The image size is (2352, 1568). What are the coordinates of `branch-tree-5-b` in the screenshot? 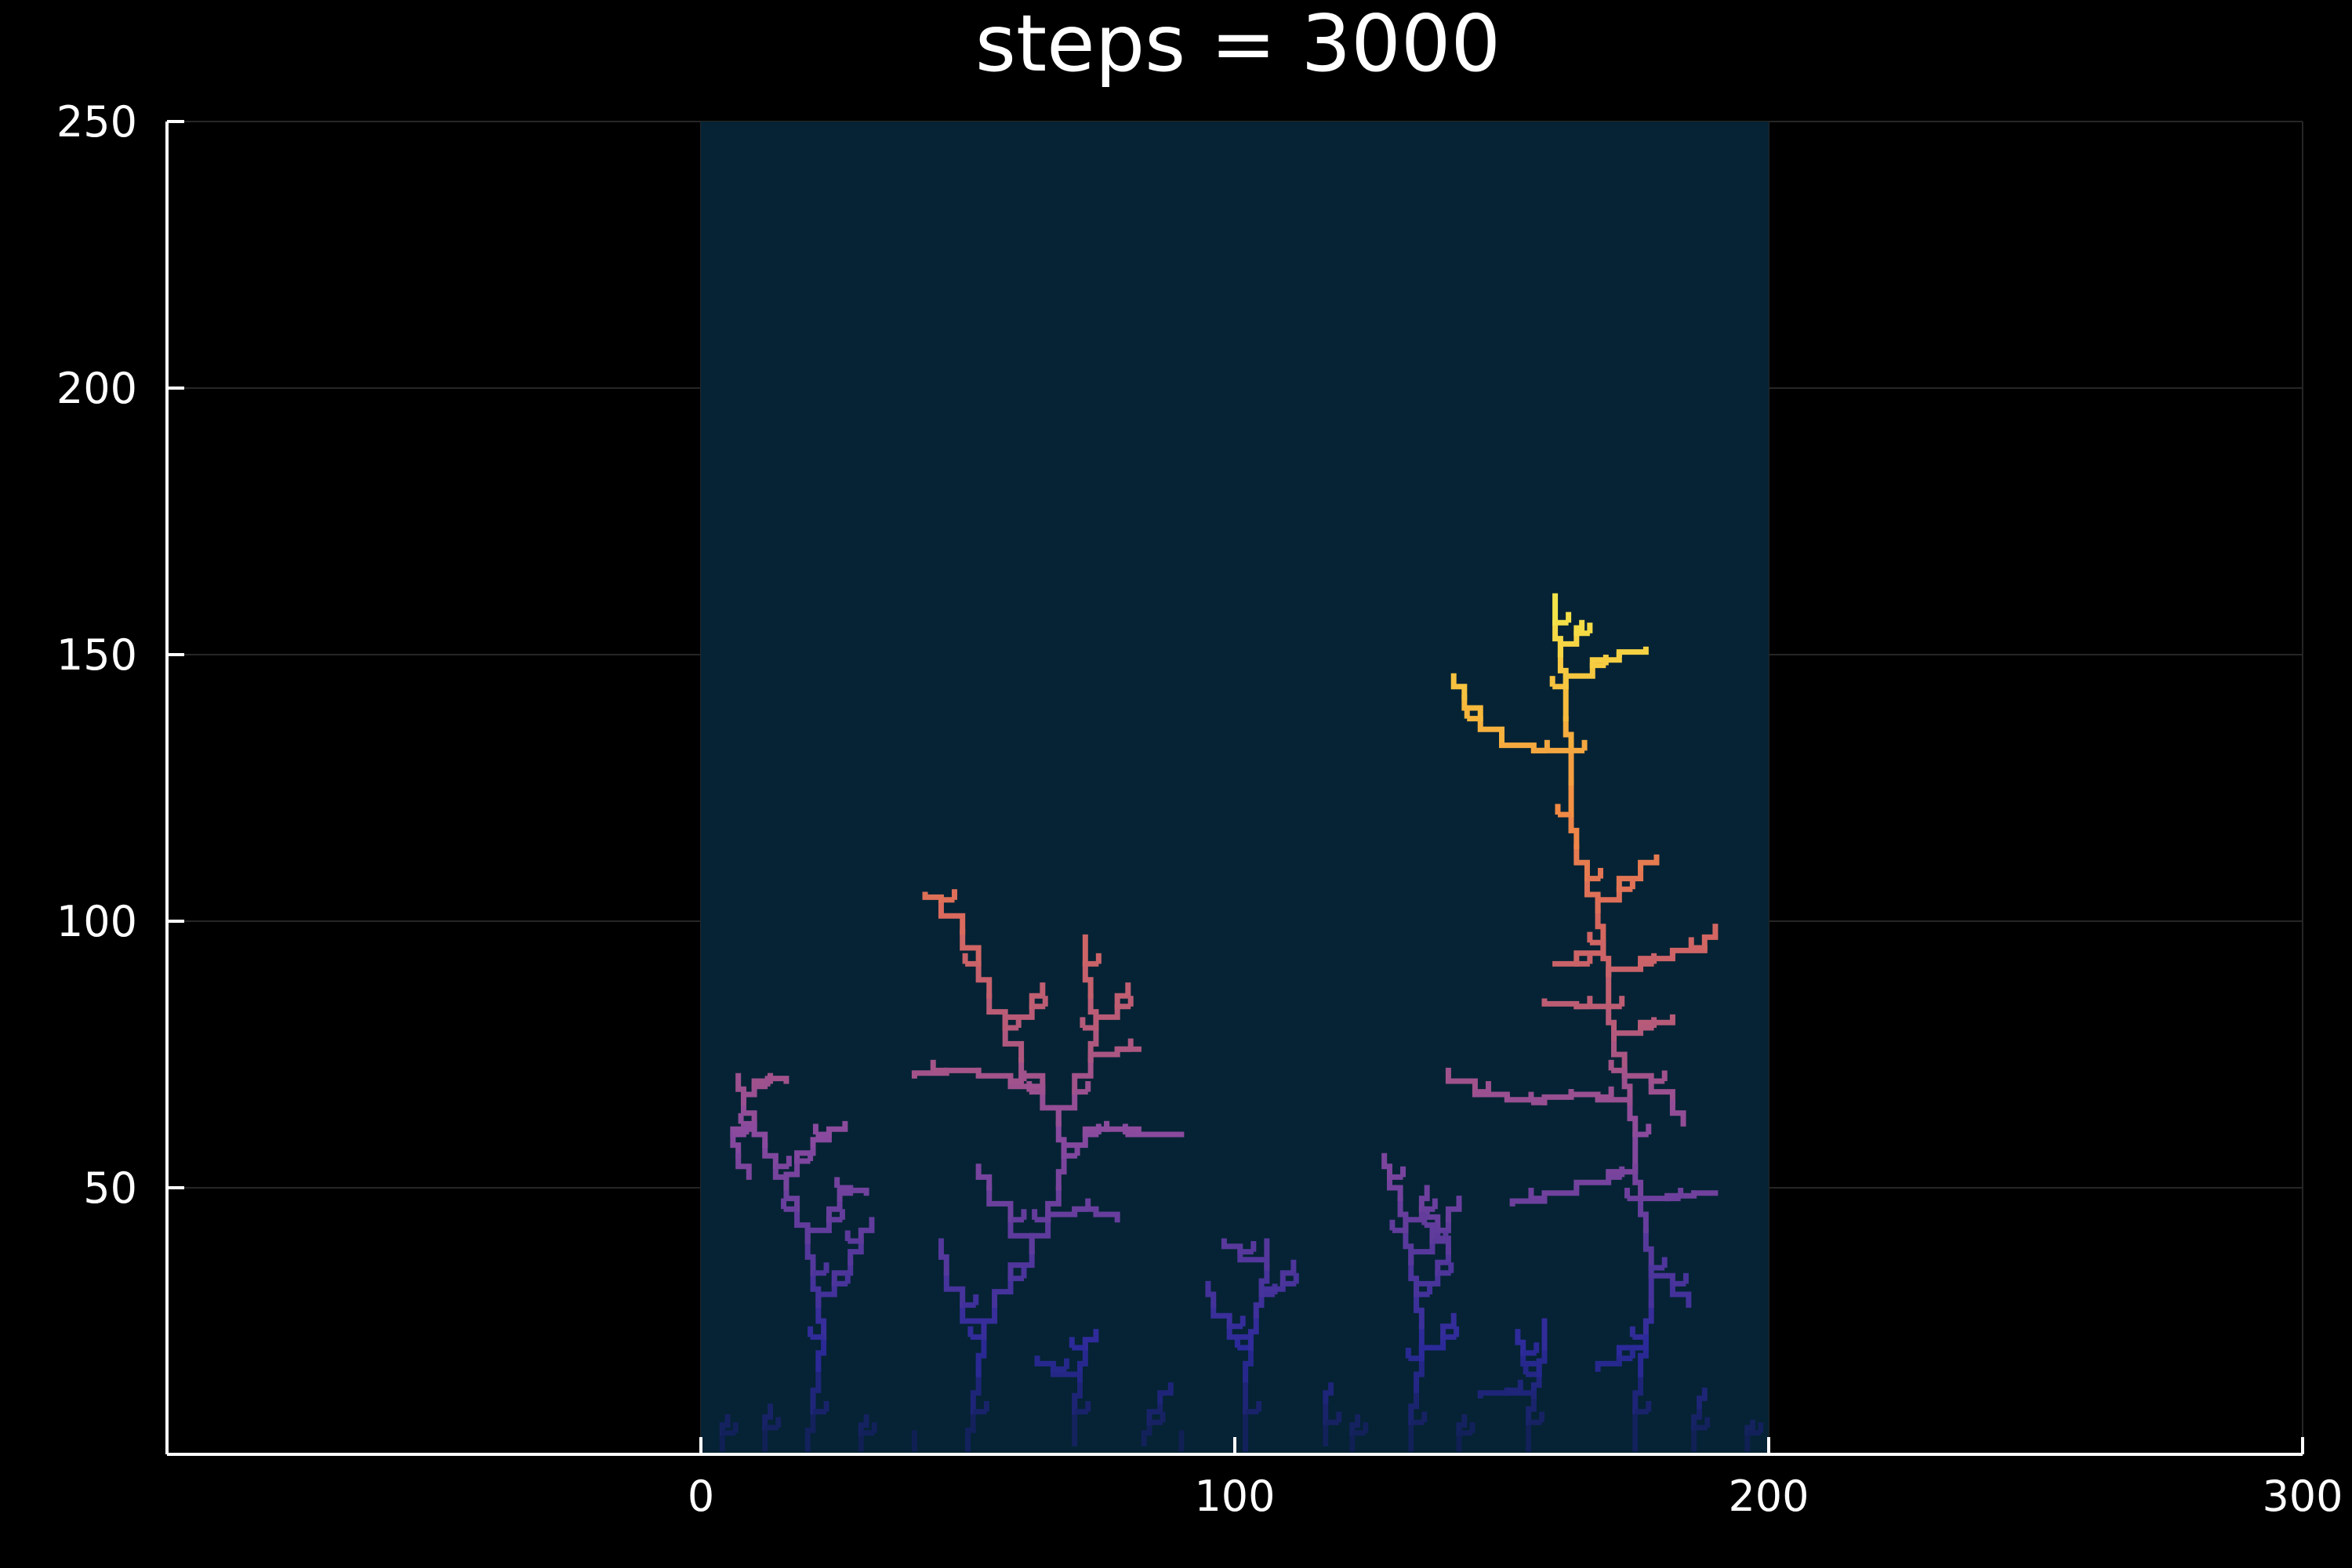 It's located at (1278, 1278).